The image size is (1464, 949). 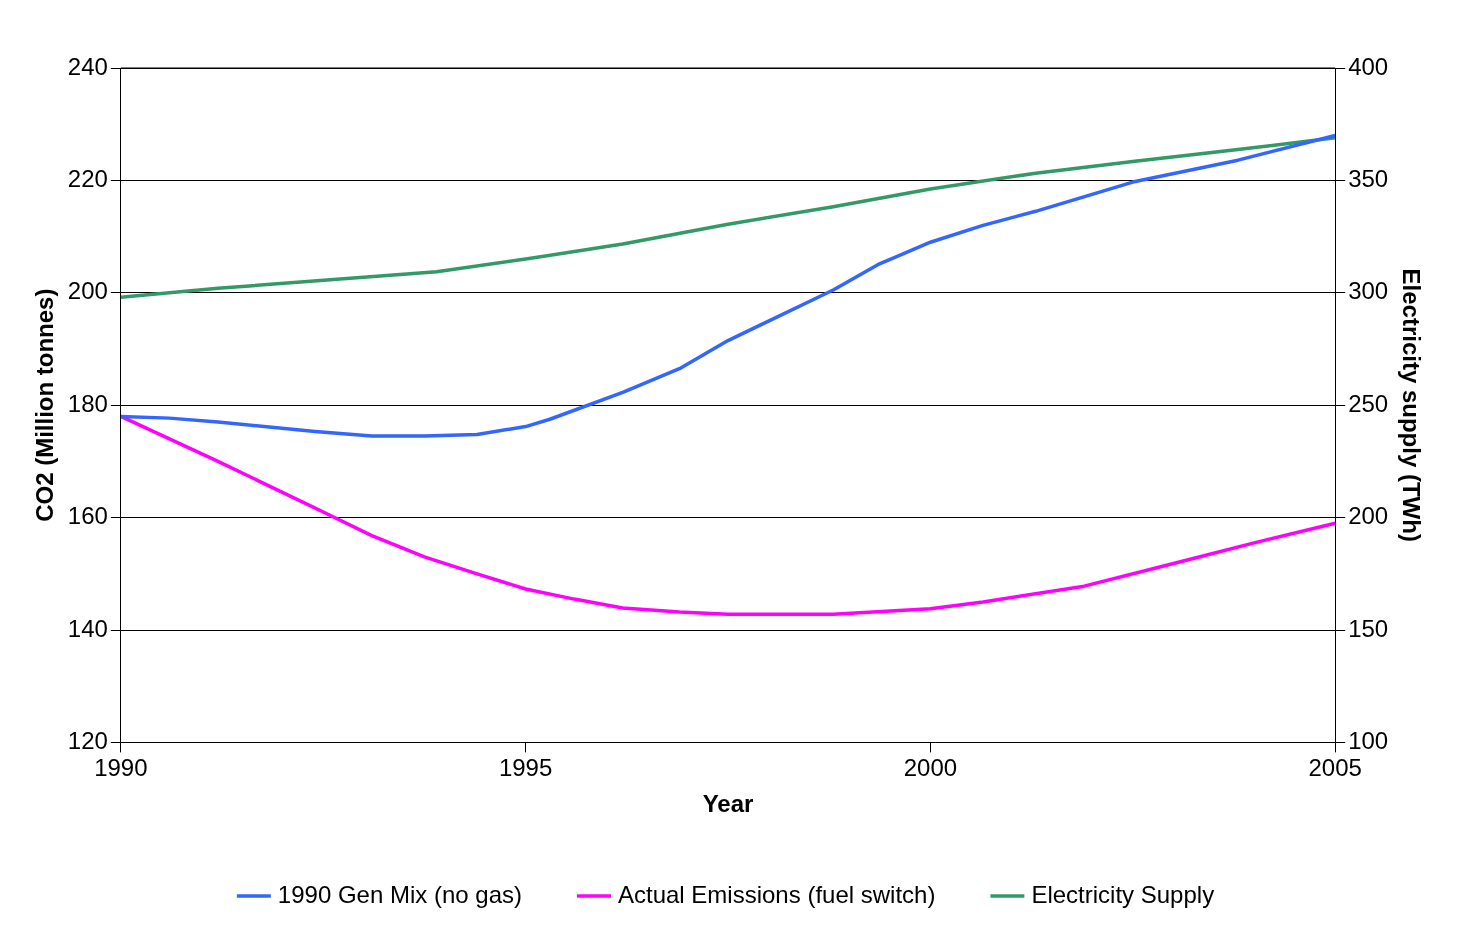 What do you see at coordinates (87, 516) in the screenshot?
I see `y-tick-label: 160` at bounding box center [87, 516].